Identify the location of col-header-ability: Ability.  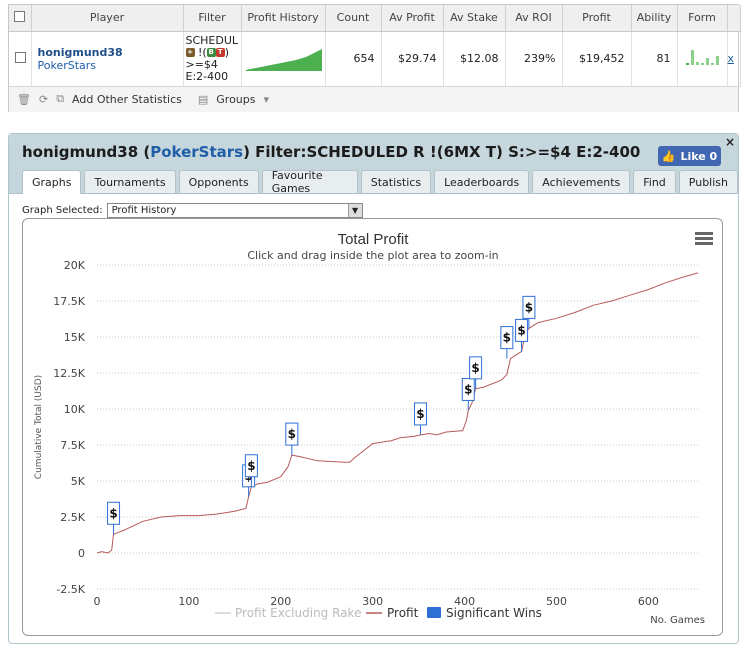
(654, 18).